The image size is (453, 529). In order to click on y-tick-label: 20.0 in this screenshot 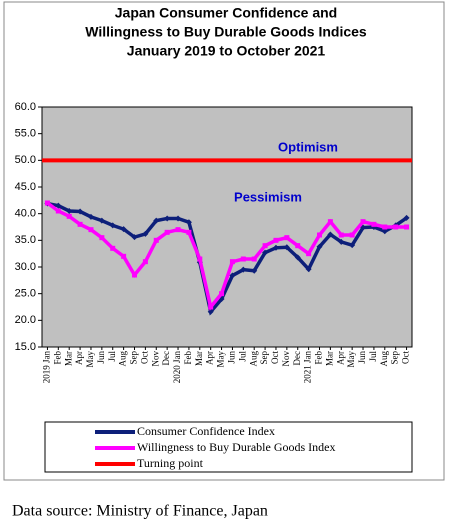, I will do `click(25, 320)`.